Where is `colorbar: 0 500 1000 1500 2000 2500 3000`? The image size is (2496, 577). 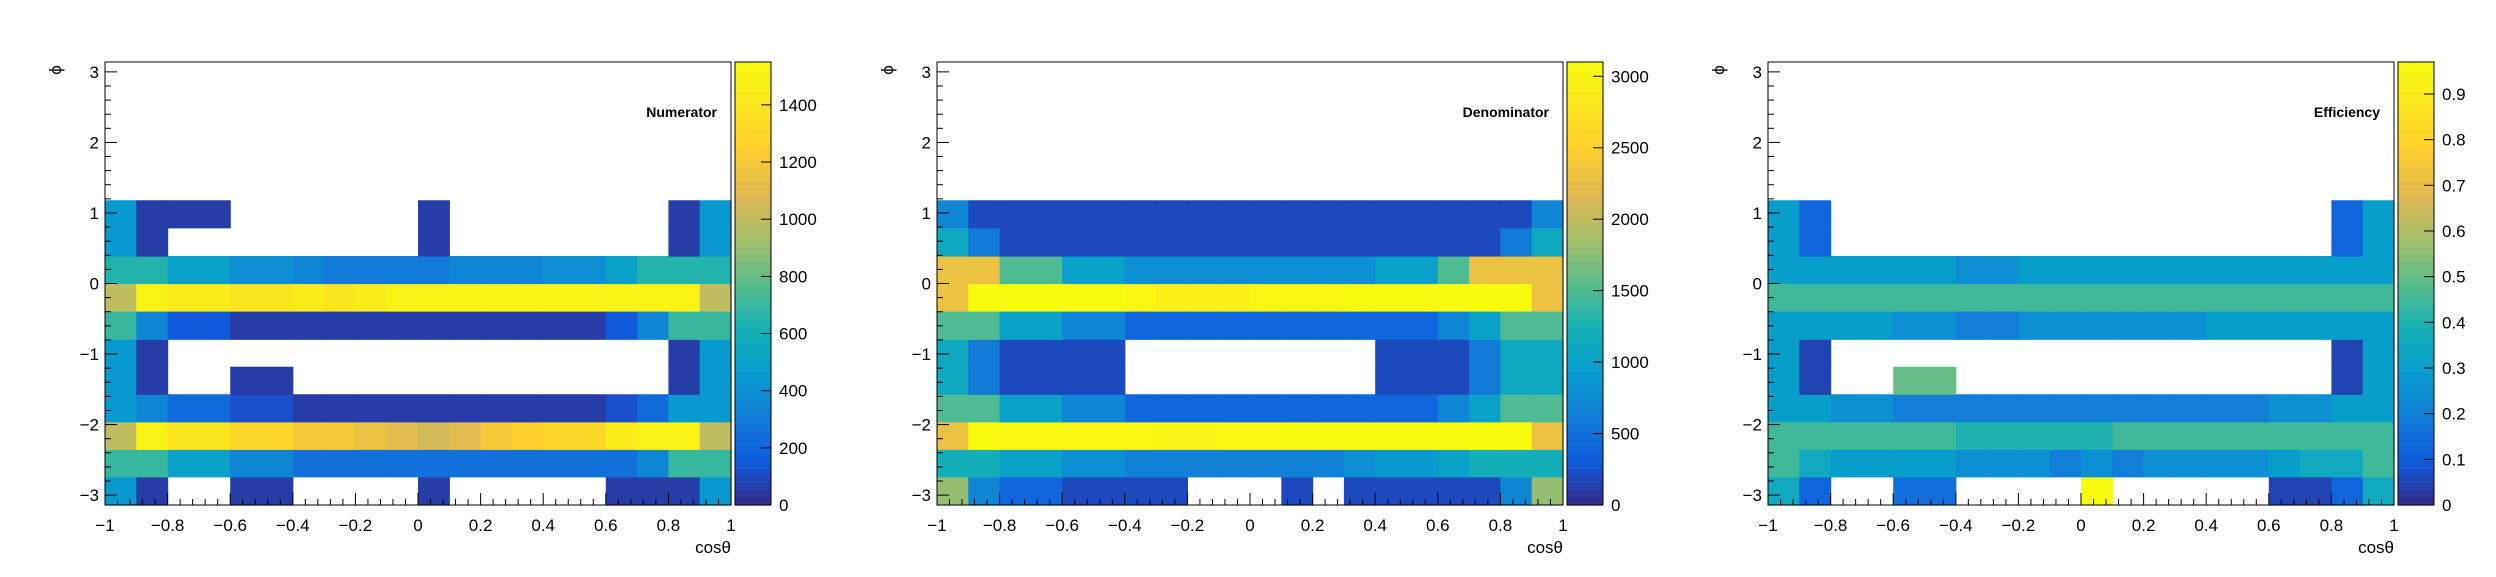
colorbar: 0 500 1000 1500 2000 2500 3000 is located at coordinates (1607, 288).